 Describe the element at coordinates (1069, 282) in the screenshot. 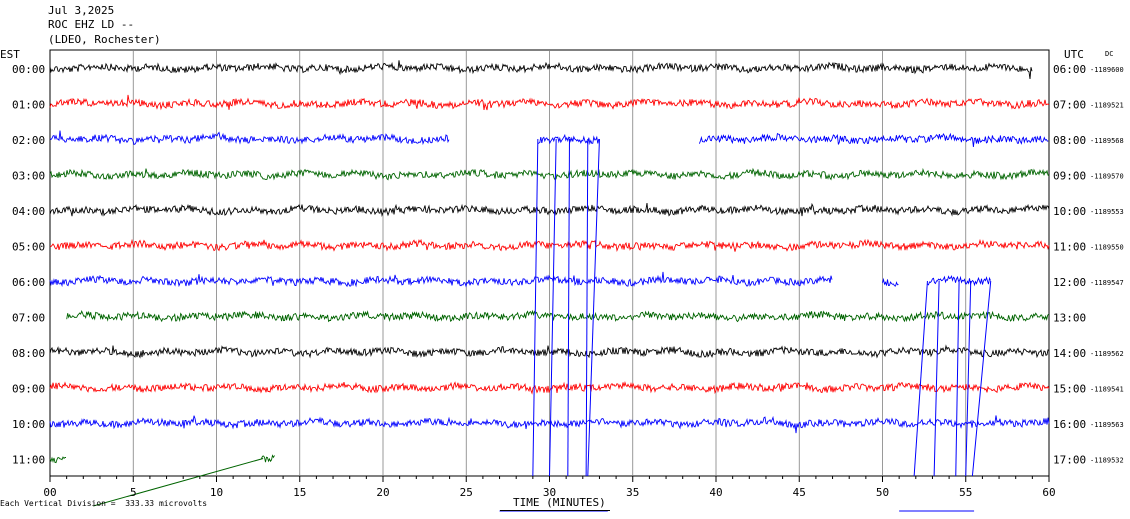

I see `row-label-utc: 12:00` at that location.